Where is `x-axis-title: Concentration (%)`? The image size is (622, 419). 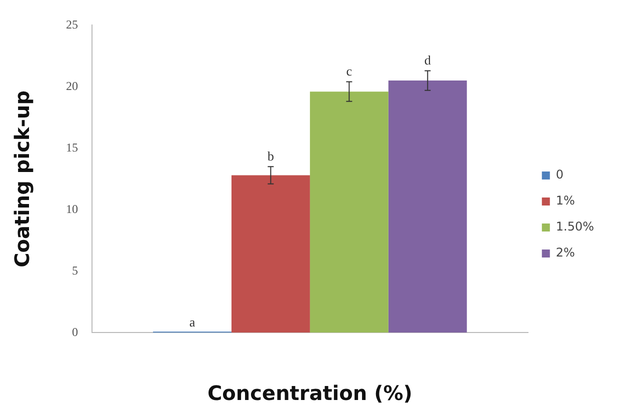 x-axis-title: Concentration (%) is located at coordinates (309, 393).